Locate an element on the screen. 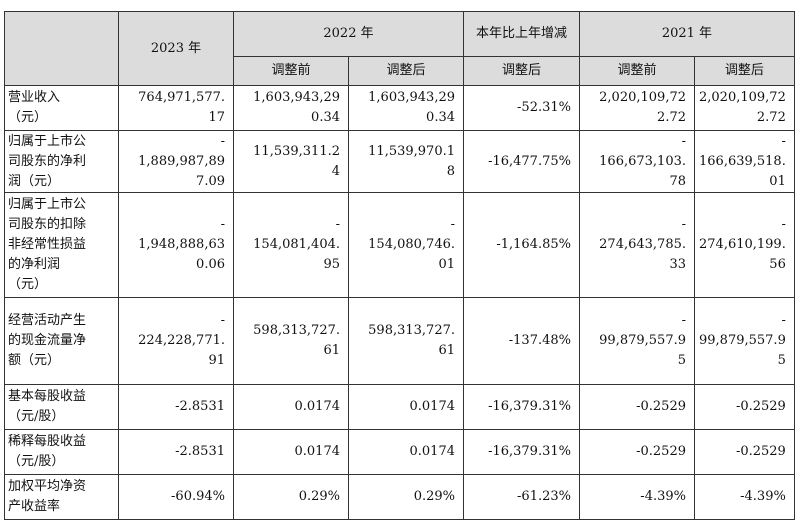 This screenshot has height=520, width=812. value-2022-after-line: 0.0174 is located at coordinates (432, 406).